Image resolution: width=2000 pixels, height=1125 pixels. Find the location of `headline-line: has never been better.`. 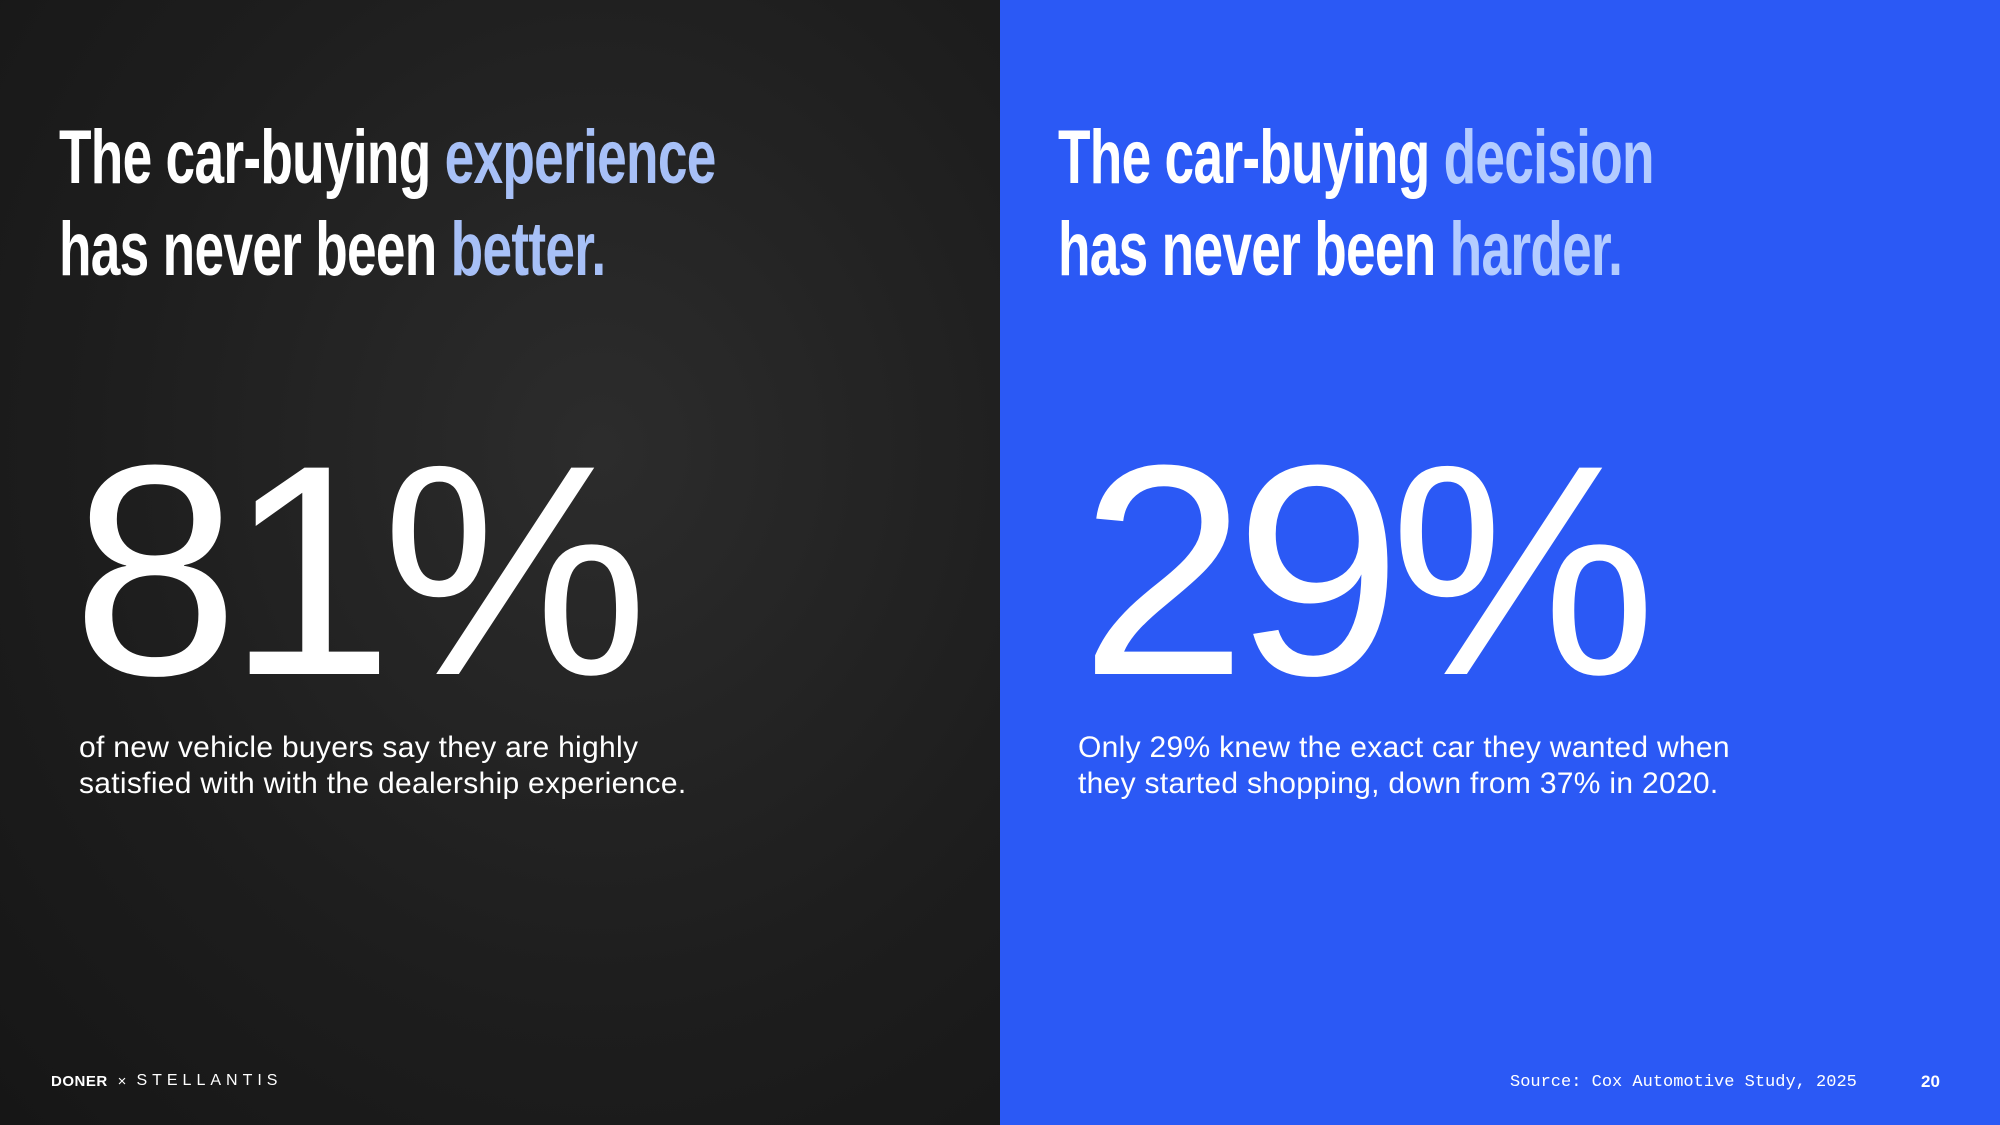

headline-line: has never been better. is located at coordinates (387, 250).